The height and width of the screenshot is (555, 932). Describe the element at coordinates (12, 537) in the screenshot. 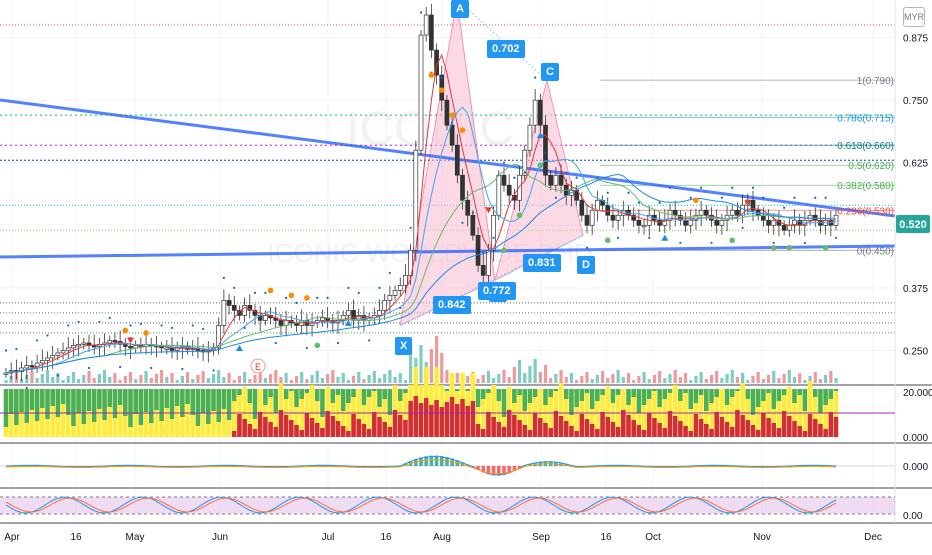

I see `time-tick-label: Apr` at that location.